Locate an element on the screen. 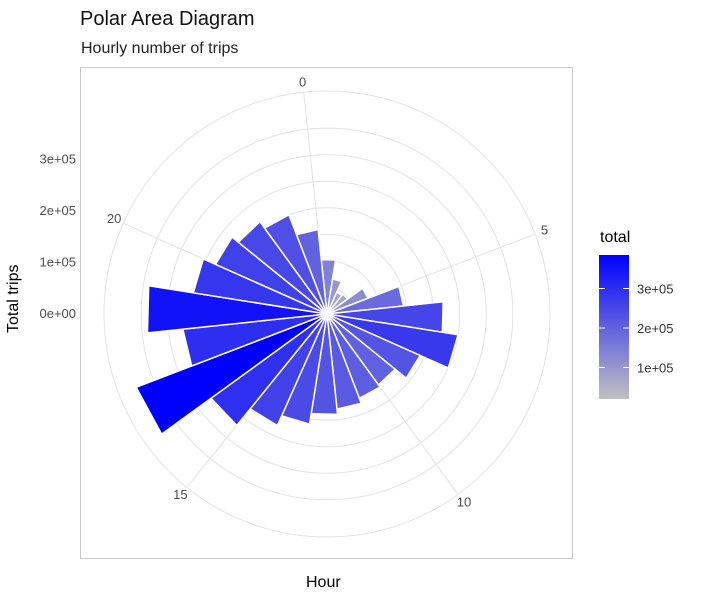  r-tick-label: 1e+05 is located at coordinates (57, 262).